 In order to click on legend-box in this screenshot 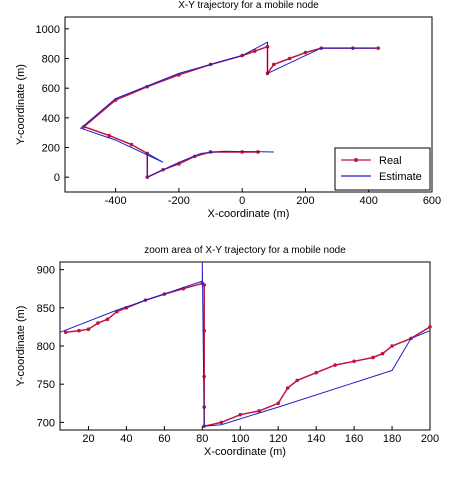, I will do `click(382, 169)`.